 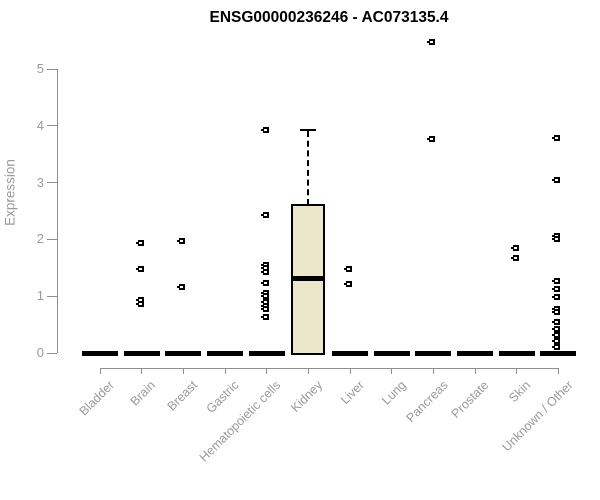 I want to click on x-tick-label: Gastric, so click(x=223, y=397).